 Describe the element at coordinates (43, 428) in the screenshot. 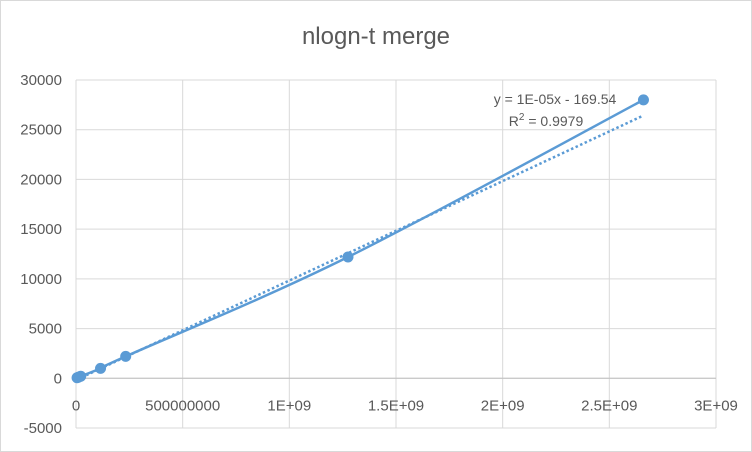

I see `y-tick-label: -5000` at that location.